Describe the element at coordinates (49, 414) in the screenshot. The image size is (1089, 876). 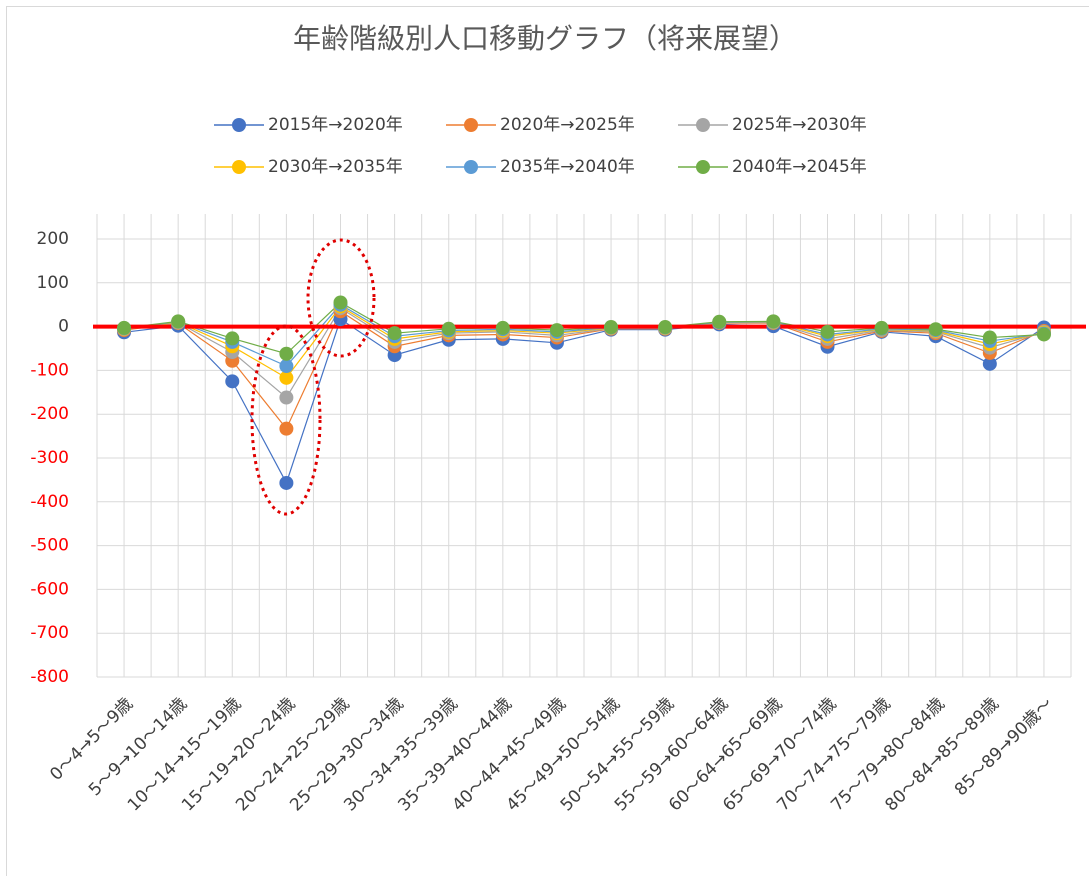
I see `y-tick-label: -200` at that location.